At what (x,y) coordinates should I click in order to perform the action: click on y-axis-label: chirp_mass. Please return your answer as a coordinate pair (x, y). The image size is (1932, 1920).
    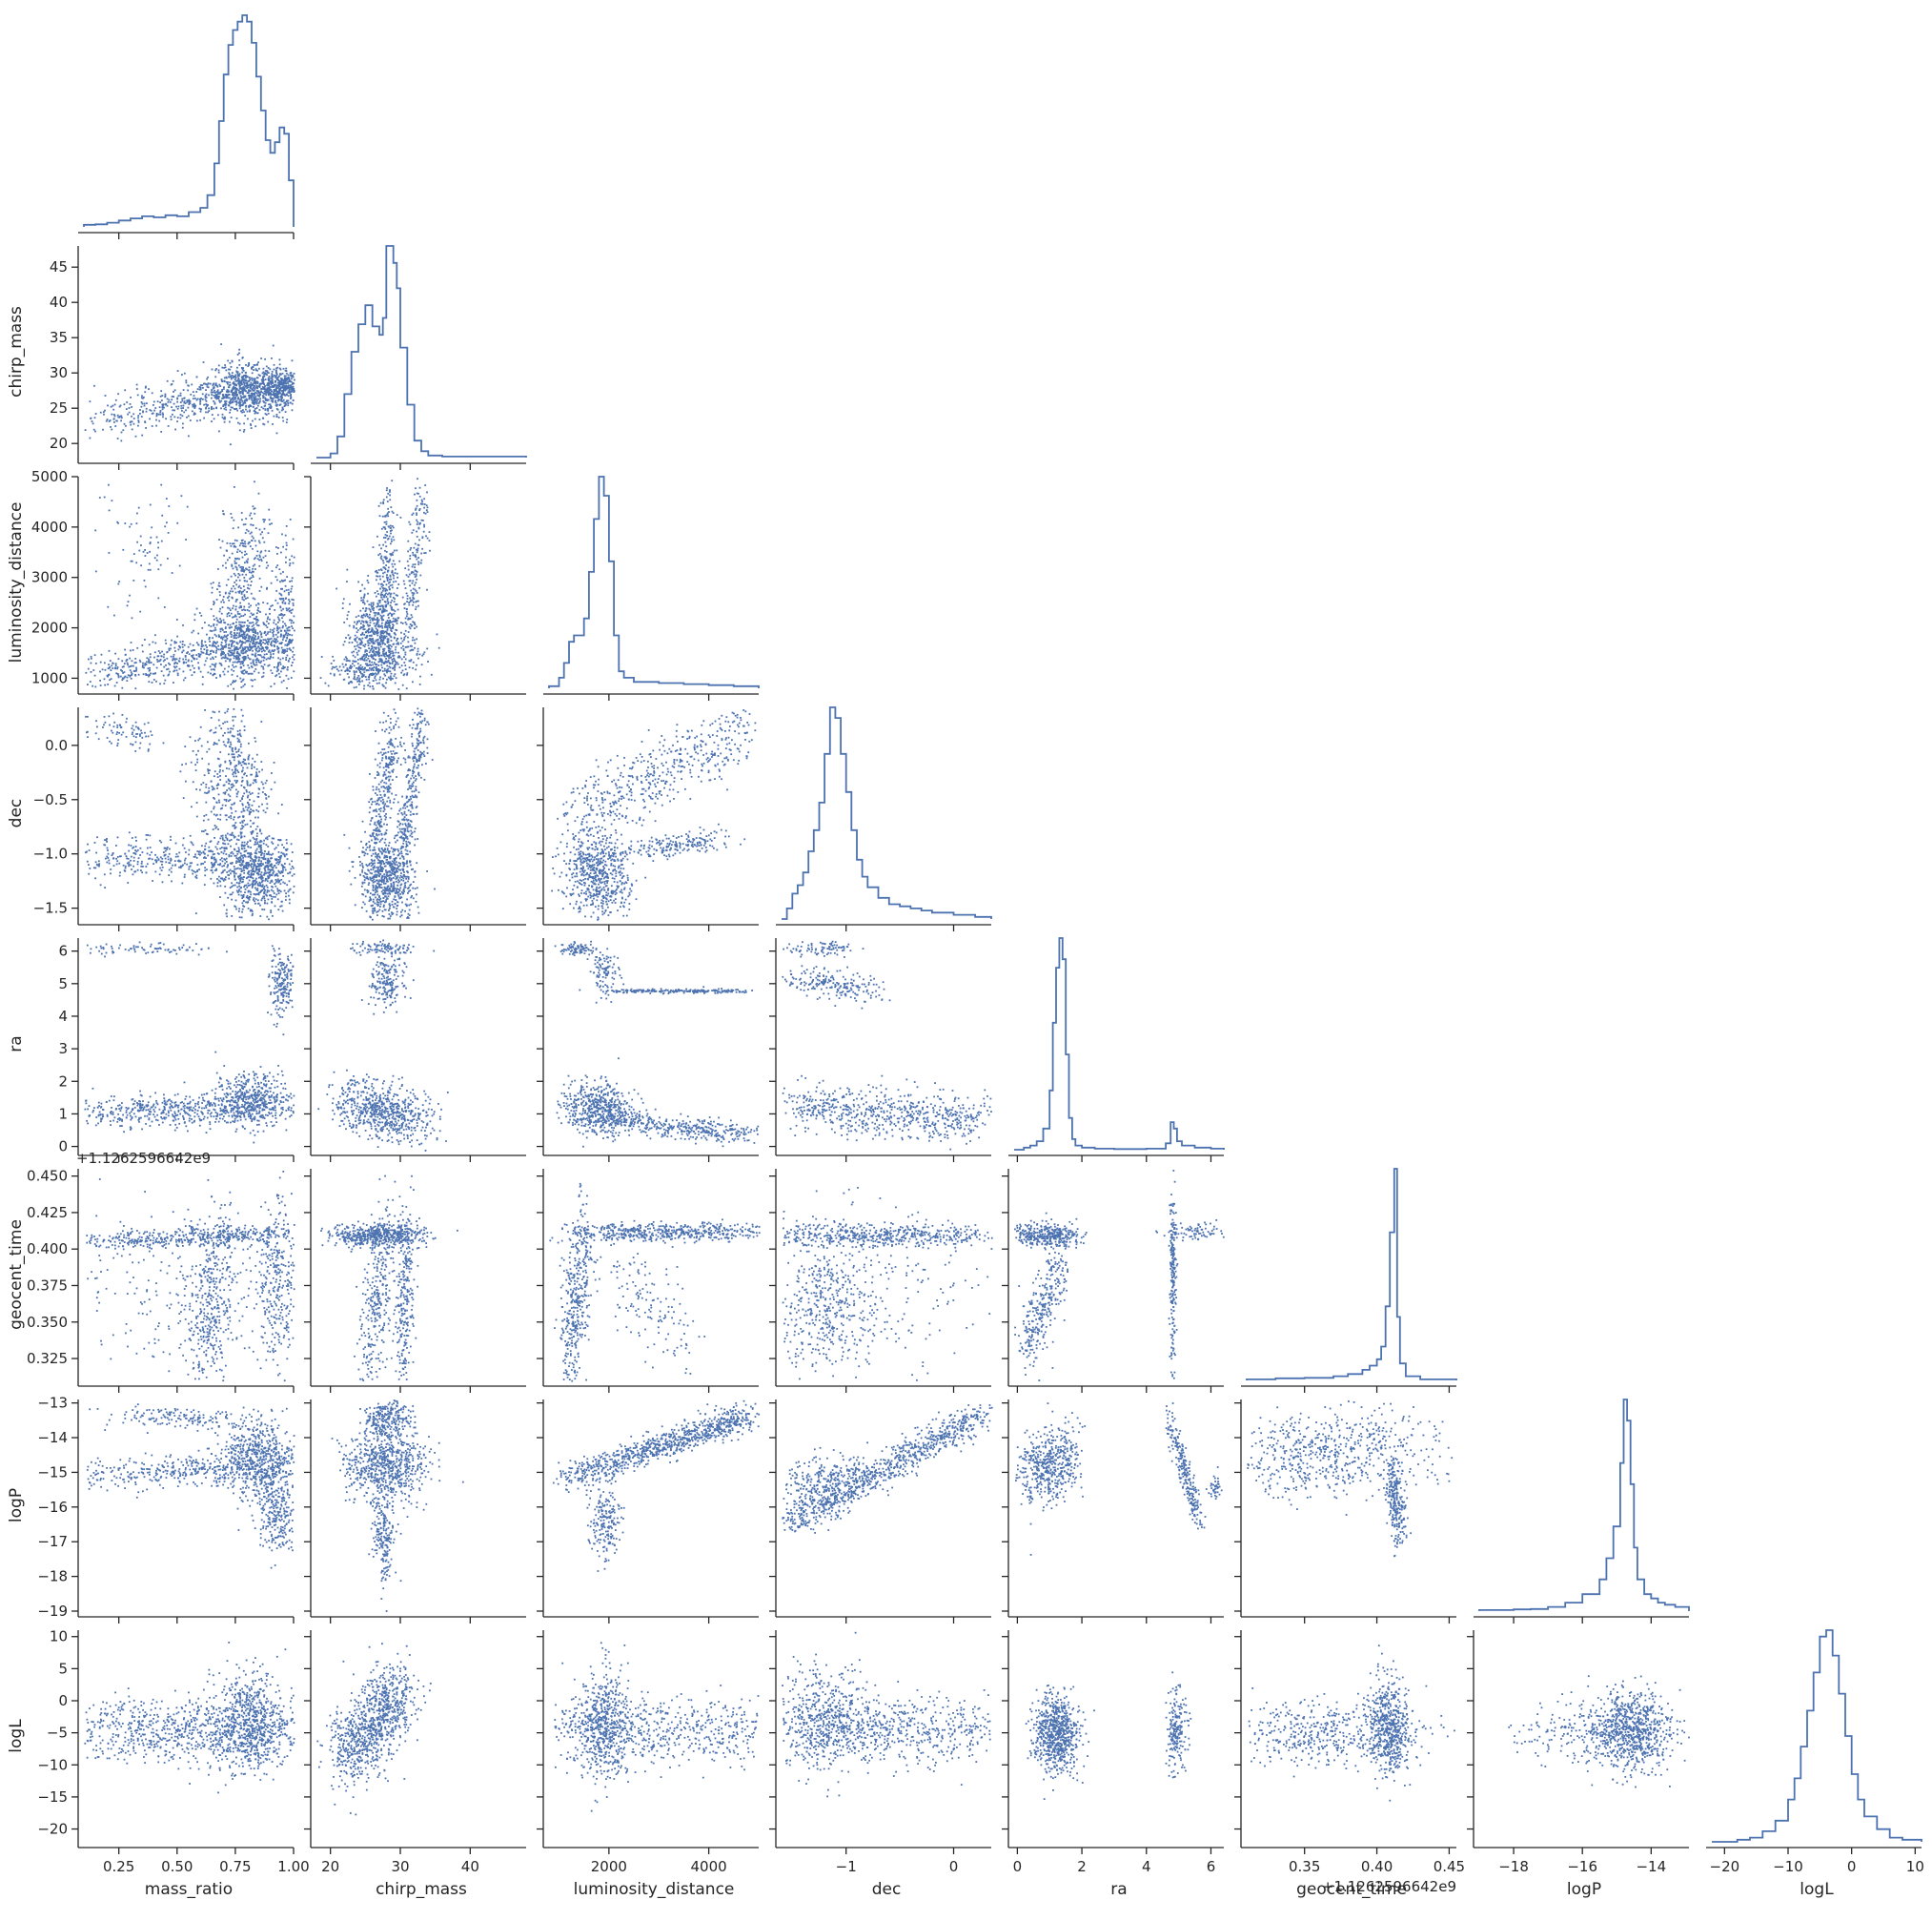
    Looking at the image, I should click on (16, 352).